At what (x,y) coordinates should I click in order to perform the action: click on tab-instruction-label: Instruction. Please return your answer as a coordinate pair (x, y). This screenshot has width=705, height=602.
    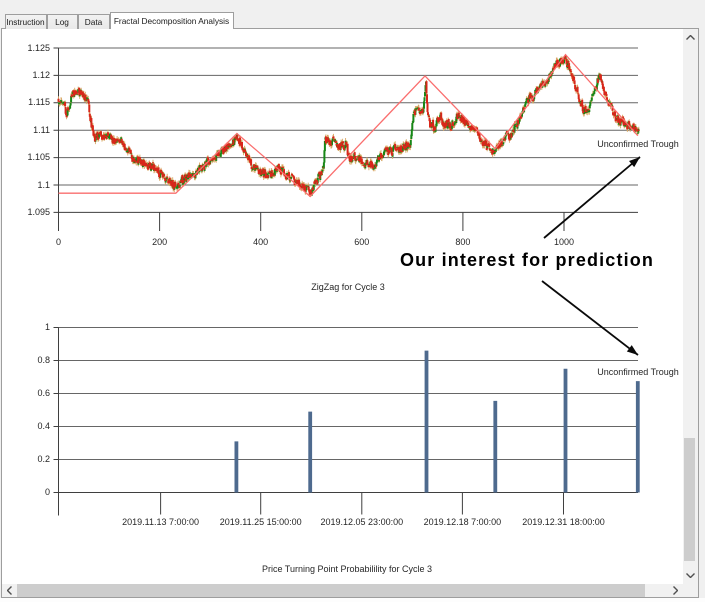
    Looking at the image, I should click on (25, 22).